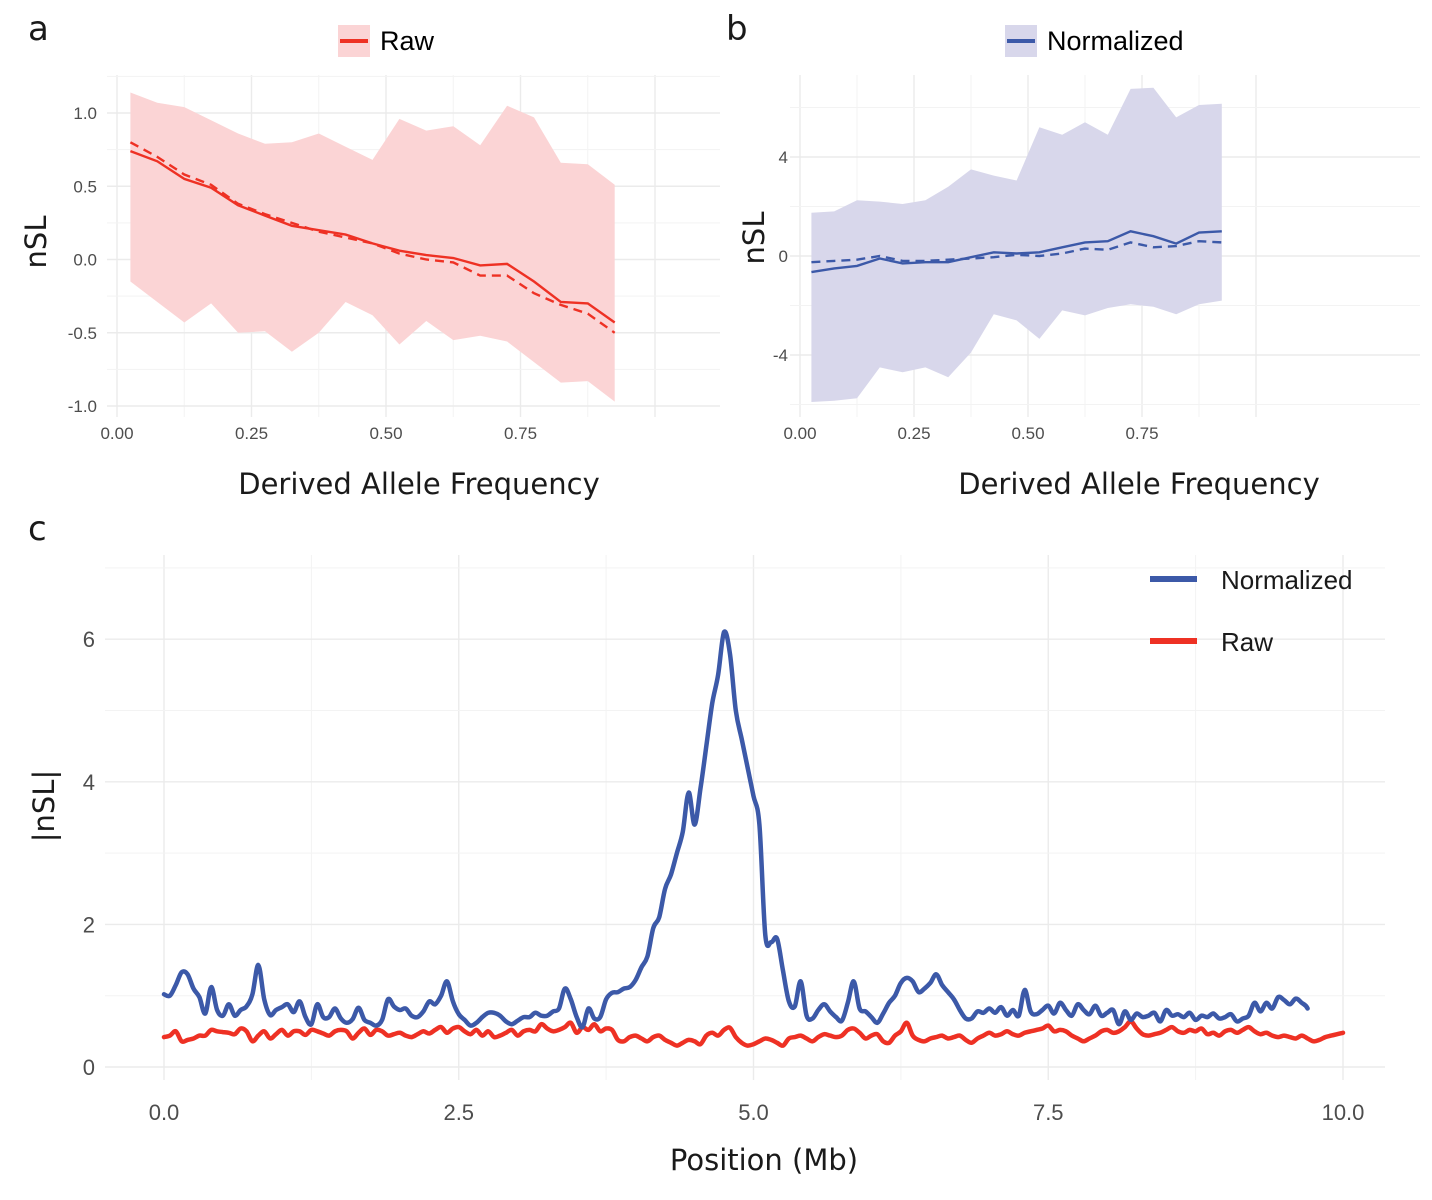  Describe the element at coordinates (89, 639) in the screenshot. I see `y-tick-label: 6` at that location.